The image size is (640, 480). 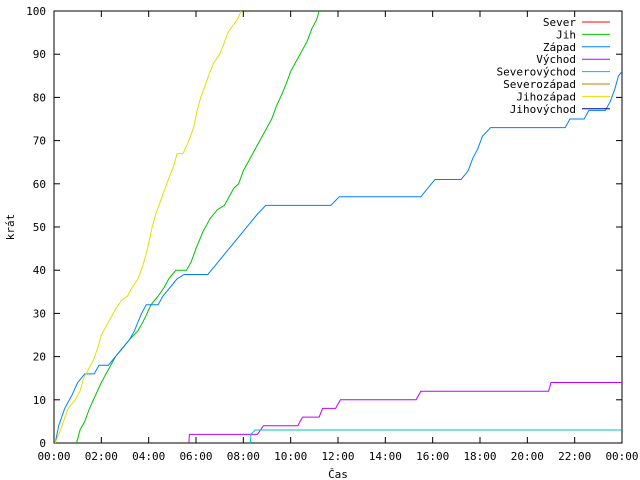 What do you see at coordinates (39, 313) in the screenshot?
I see `y-tick-label: 30` at bounding box center [39, 313].